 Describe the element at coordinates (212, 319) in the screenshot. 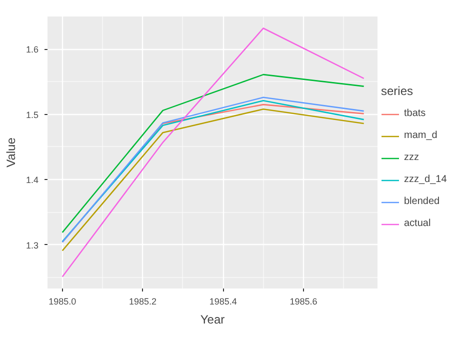

I see `x-axis-title: Year` at that location.